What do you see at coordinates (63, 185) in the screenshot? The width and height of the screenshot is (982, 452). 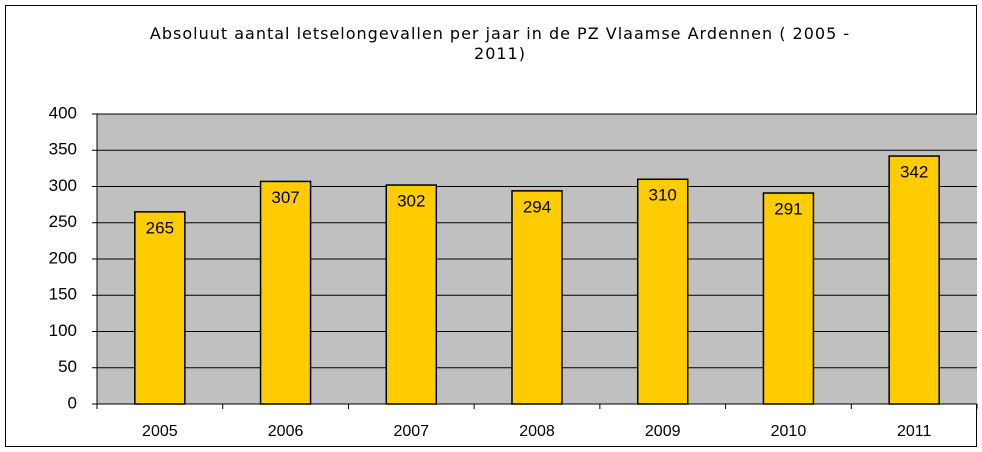 I see `y-tick-label: 300` at bounding box center [63, 185].